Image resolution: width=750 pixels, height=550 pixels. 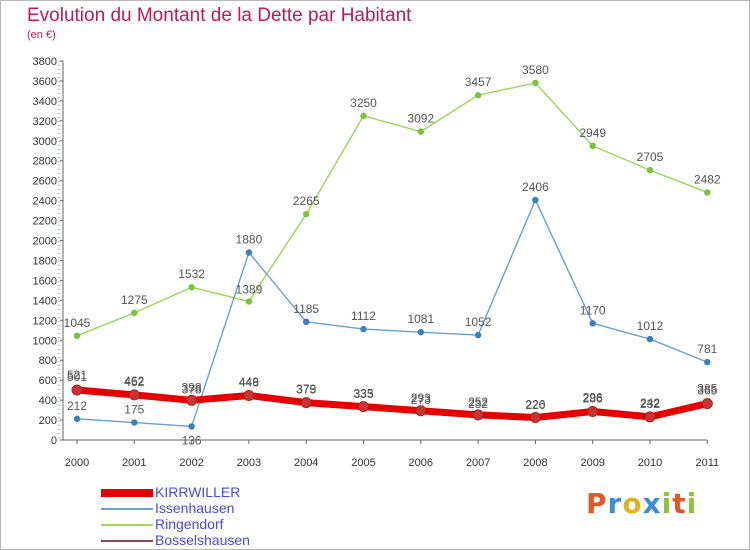 I want to click on data-label-kirrwiller: 446, so click(x=249, y=383).